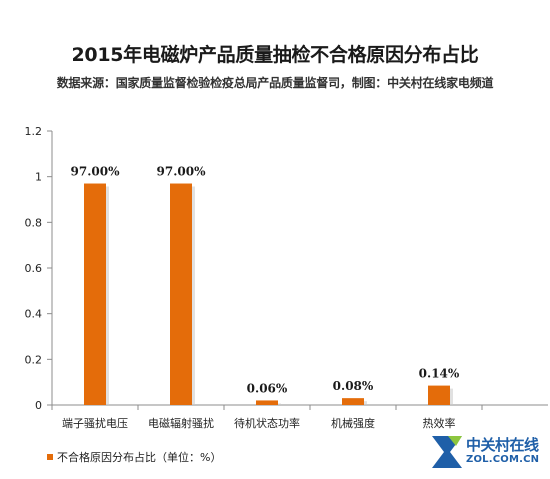 Image resolution: width=550 pixels, height=479 pixels. I want to click on legend-label: 不合格原因分布占比（单位：%）, so click(139, 457).